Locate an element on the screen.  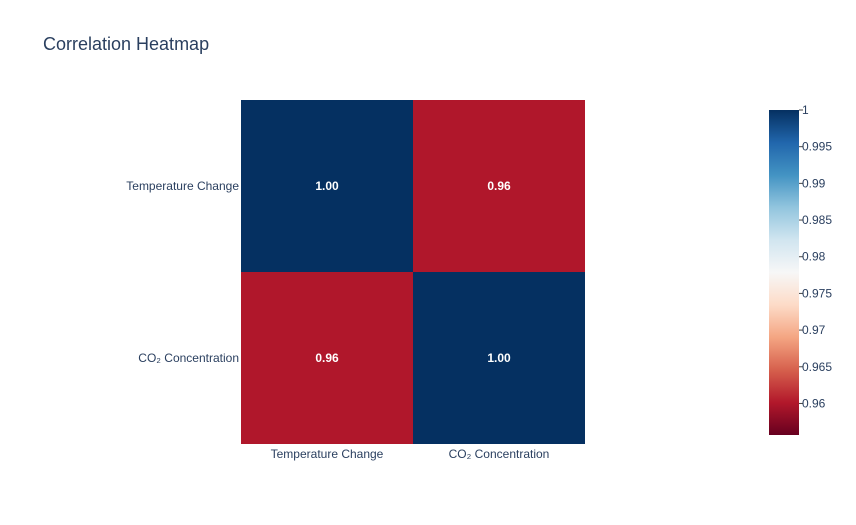
y-tick-label: CO₂ Concentration is located at coordinates (188, 358).